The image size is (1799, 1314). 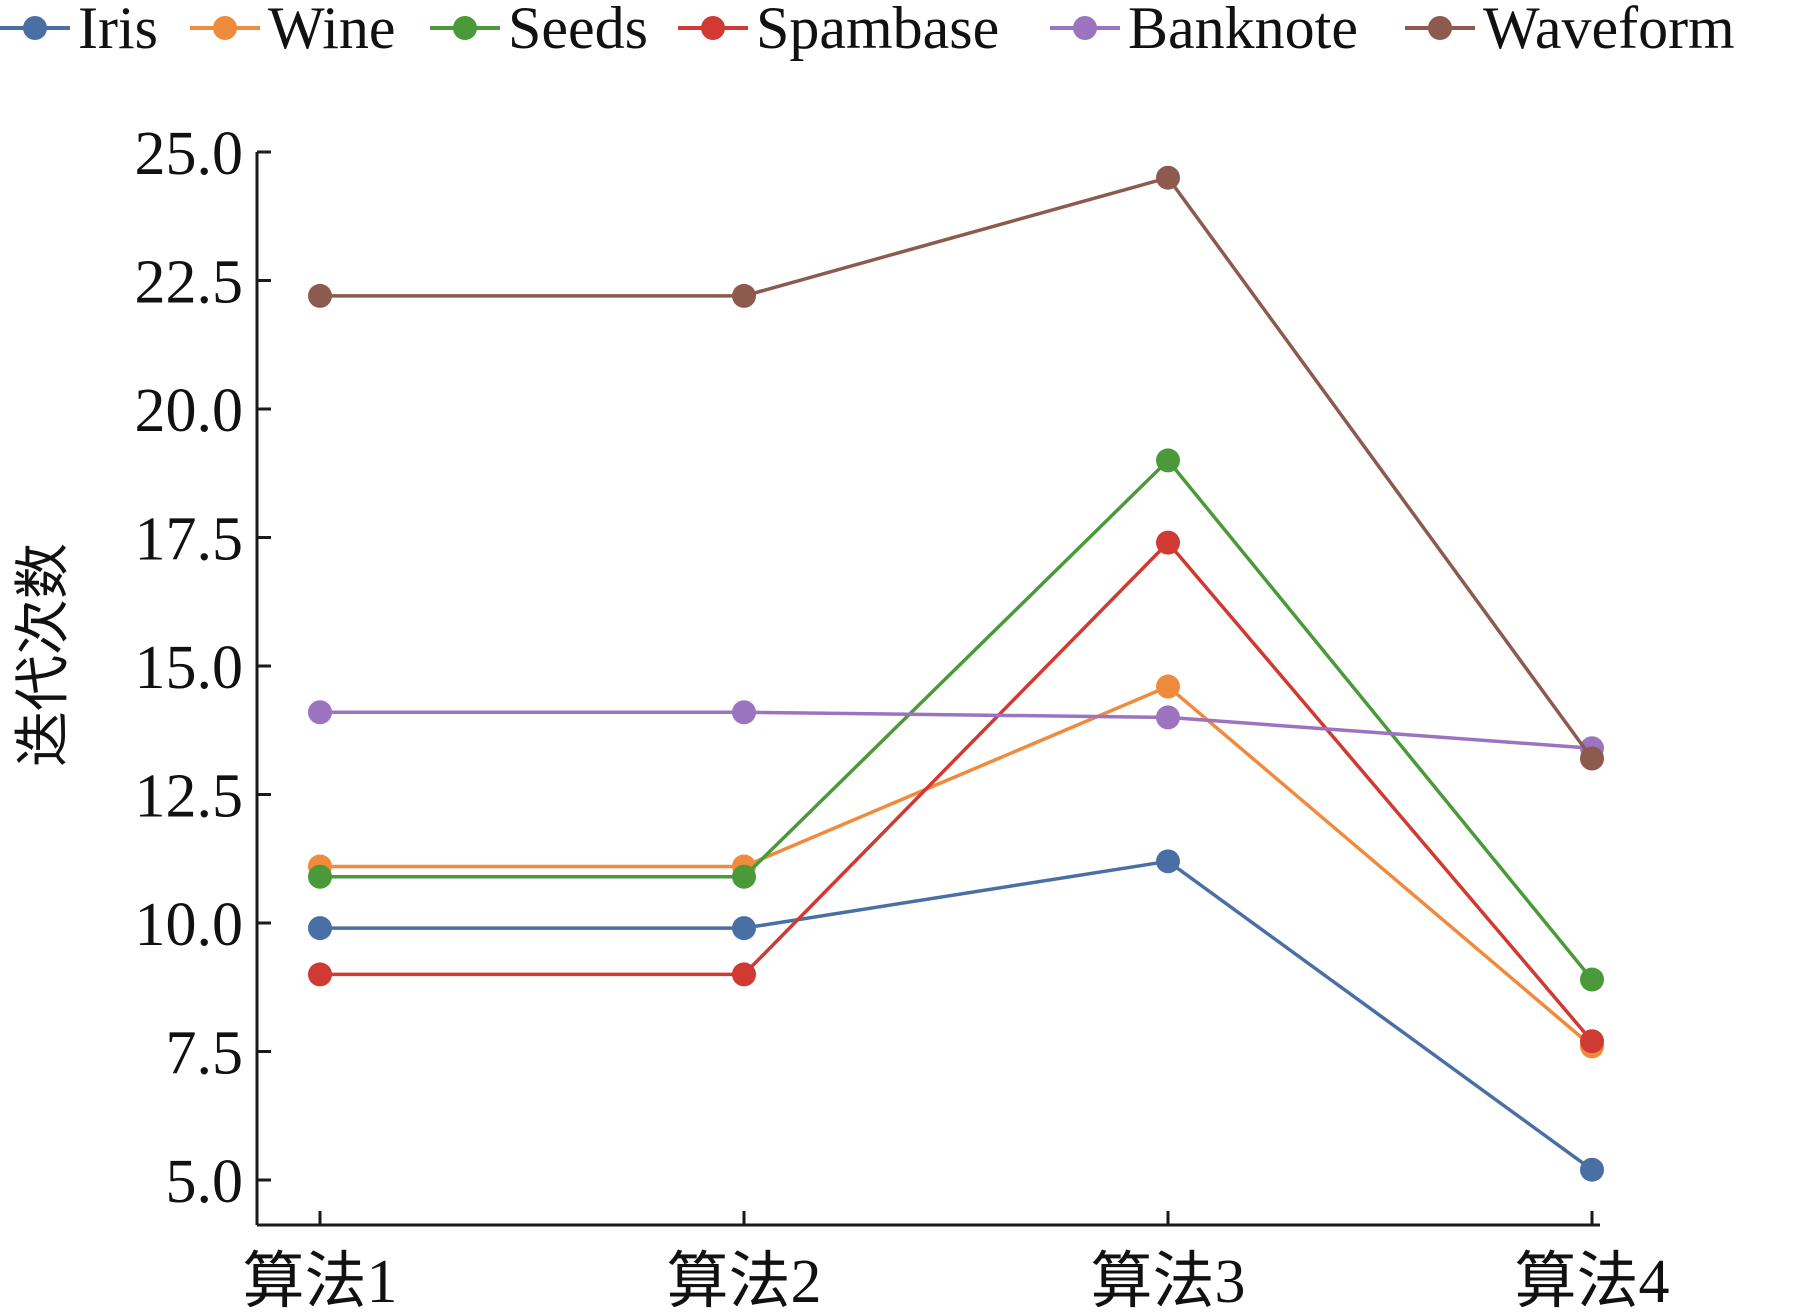 What do you see at coordinates (1167, 1281) in the screenshot?
I see `x-tick-label: 算法3` at bounding box center [1167, 1281].